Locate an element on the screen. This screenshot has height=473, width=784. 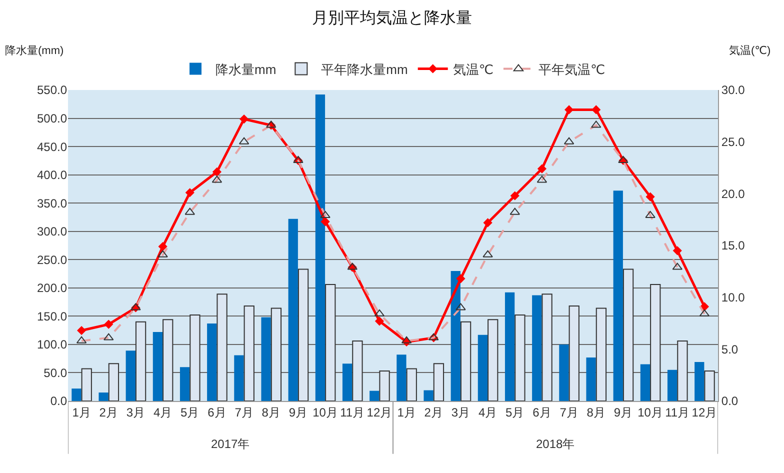
legend-label: 平年降水量mm is located at coordinates (364, 69).